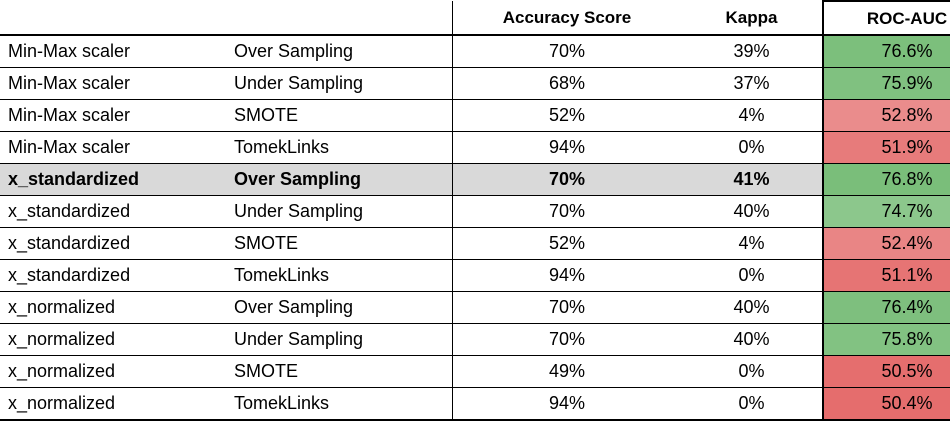 This screenshot has height=421, width=950. Describe the element at coordinates (566, 18) in the screenshot. I see `header-accuracy: Accuracy Score` at that location.